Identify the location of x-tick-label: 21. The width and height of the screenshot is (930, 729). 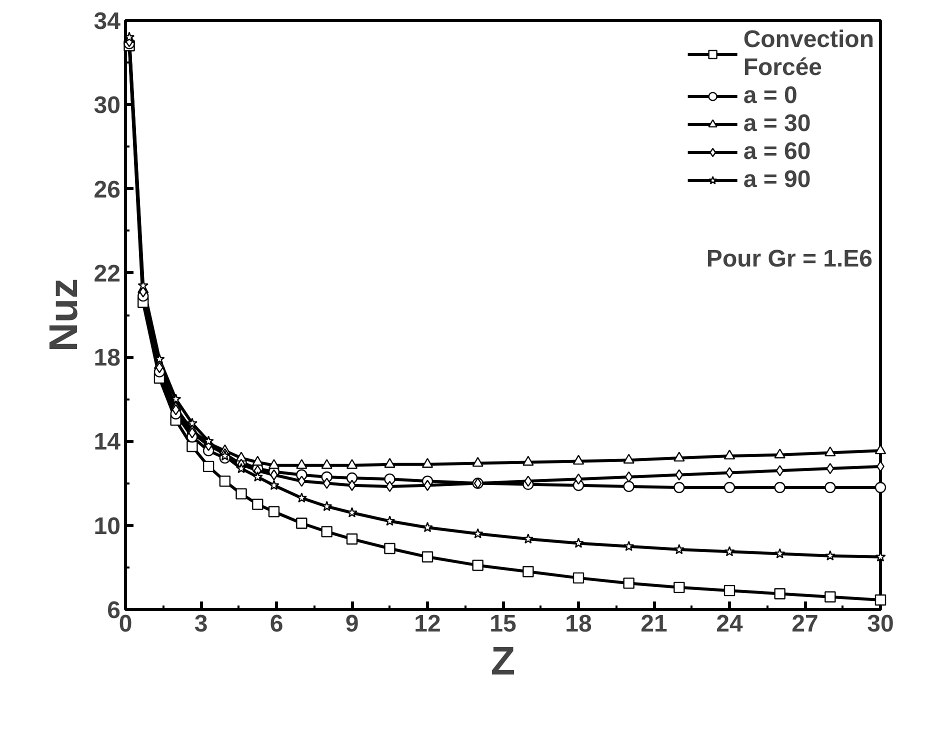
(654, 624).